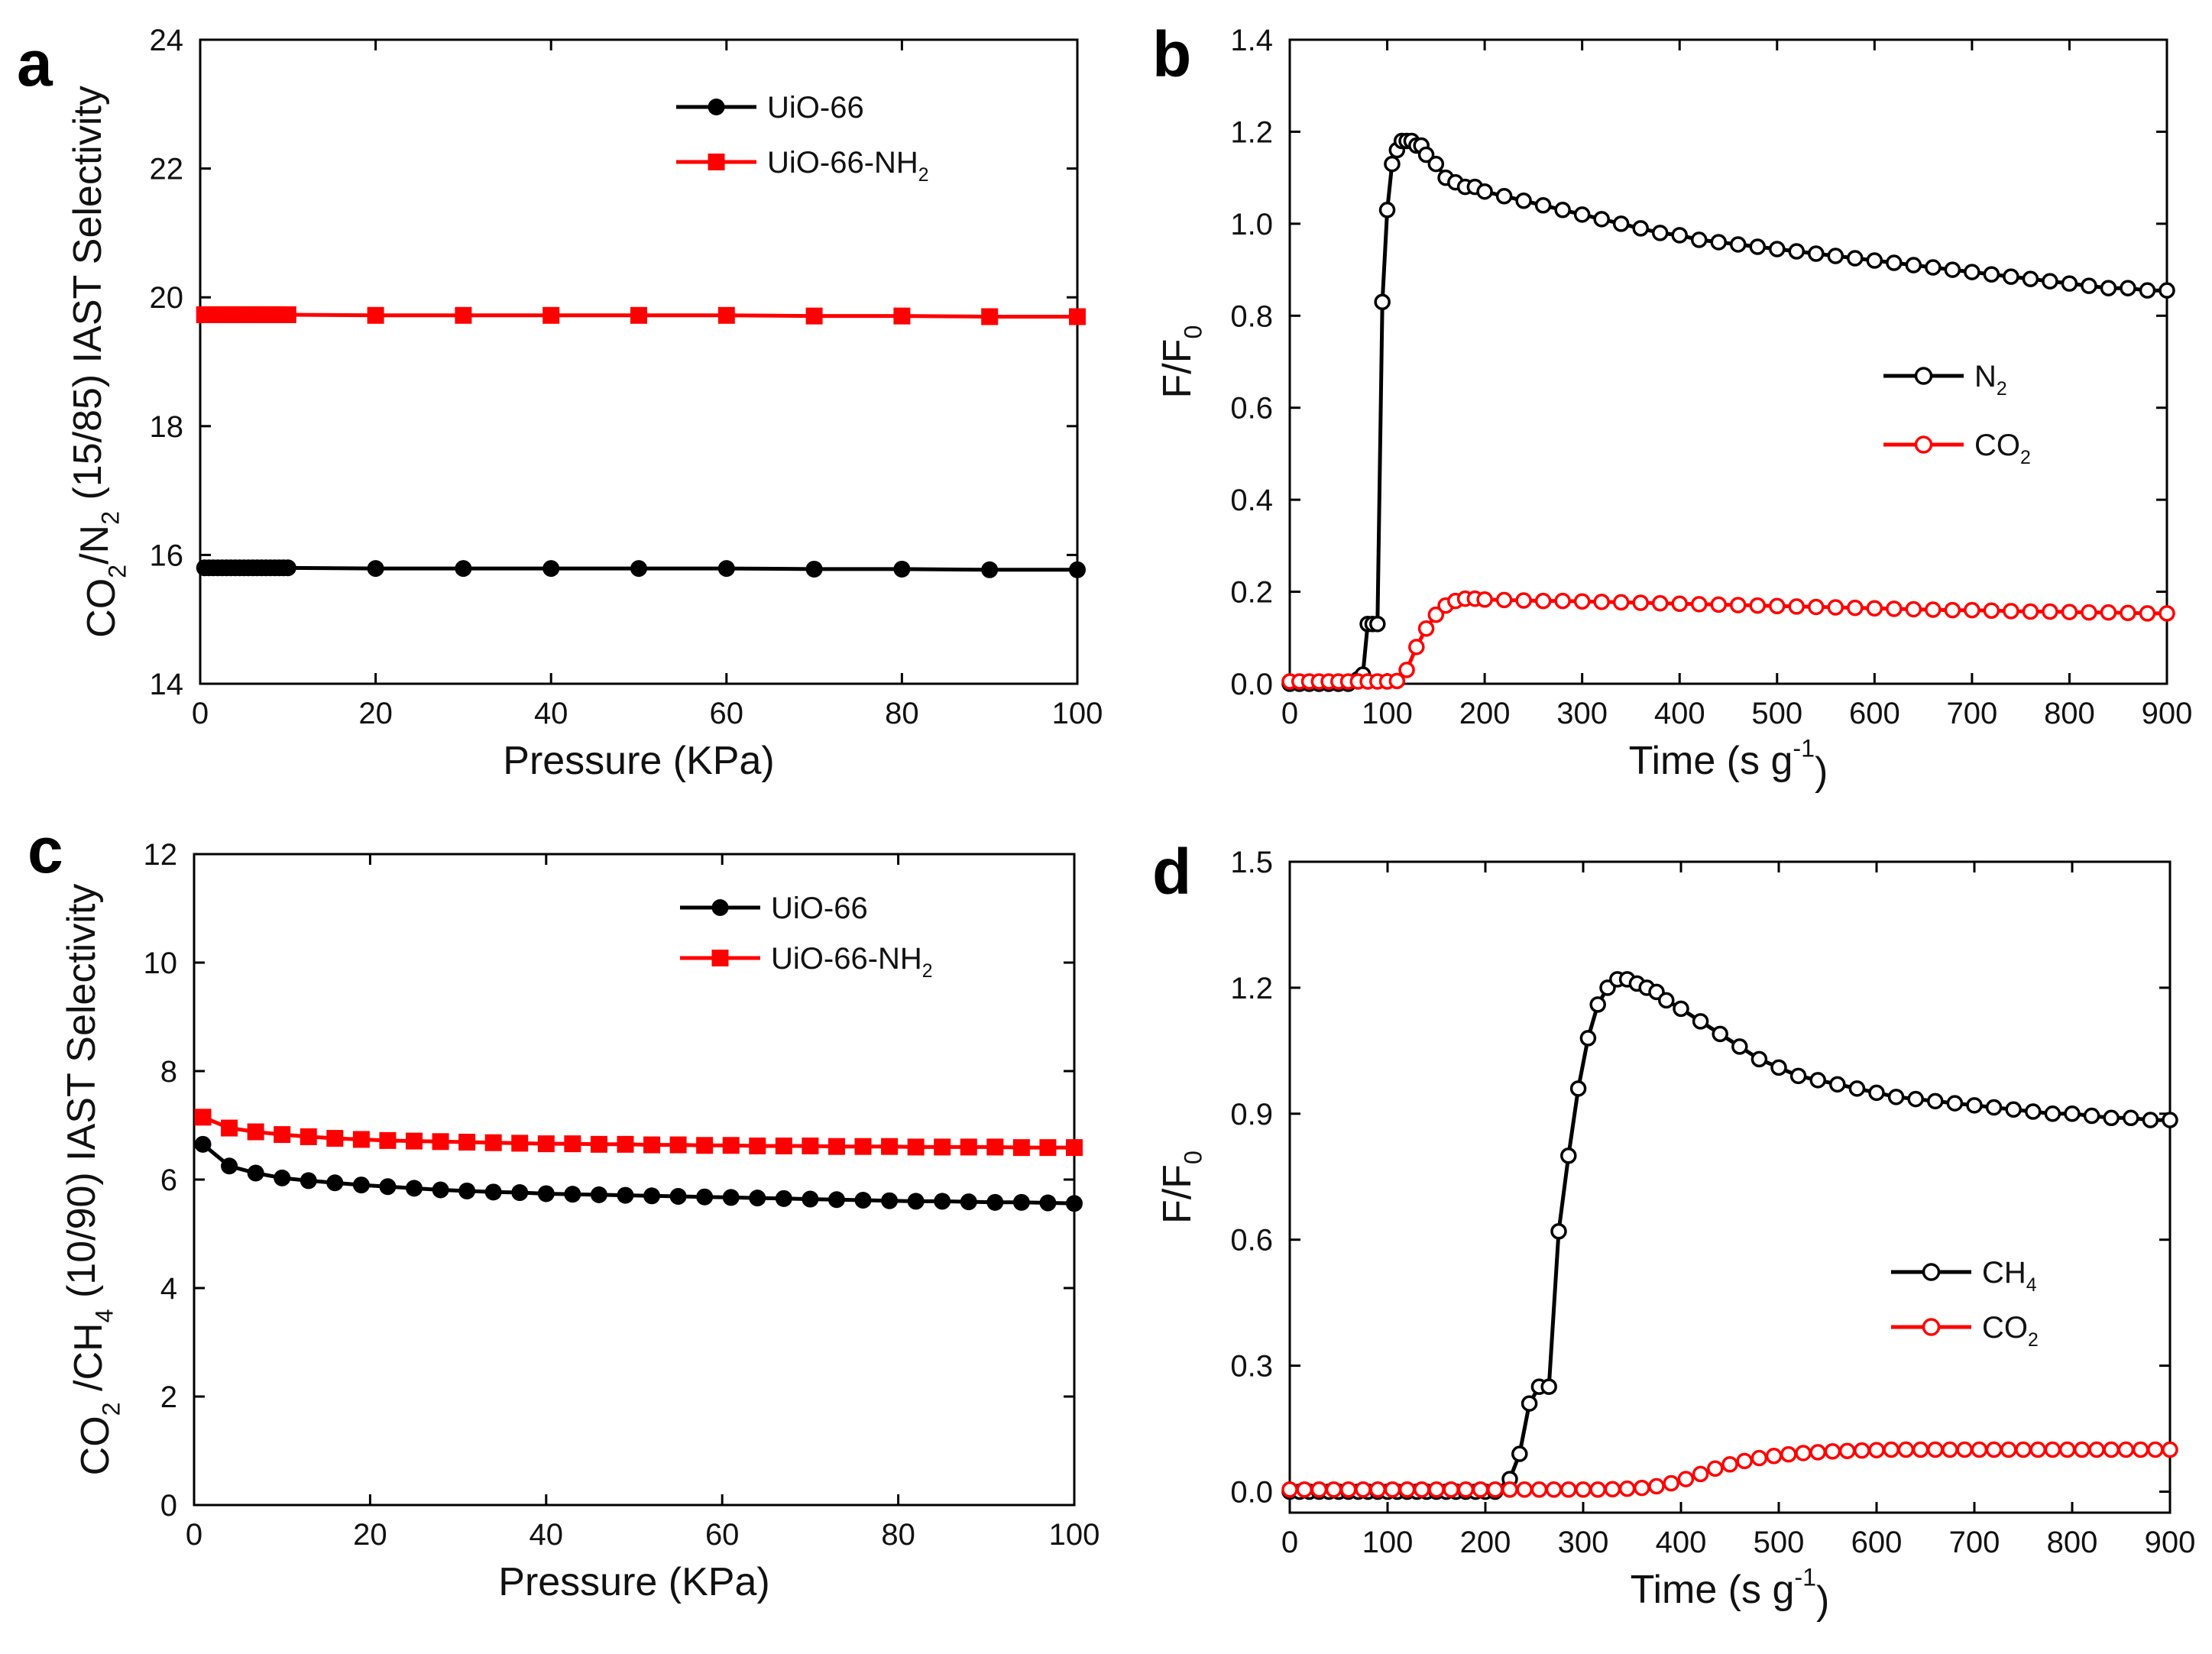  I want to click on panel-d-legend-label: CH4, so click(2009, 1276).